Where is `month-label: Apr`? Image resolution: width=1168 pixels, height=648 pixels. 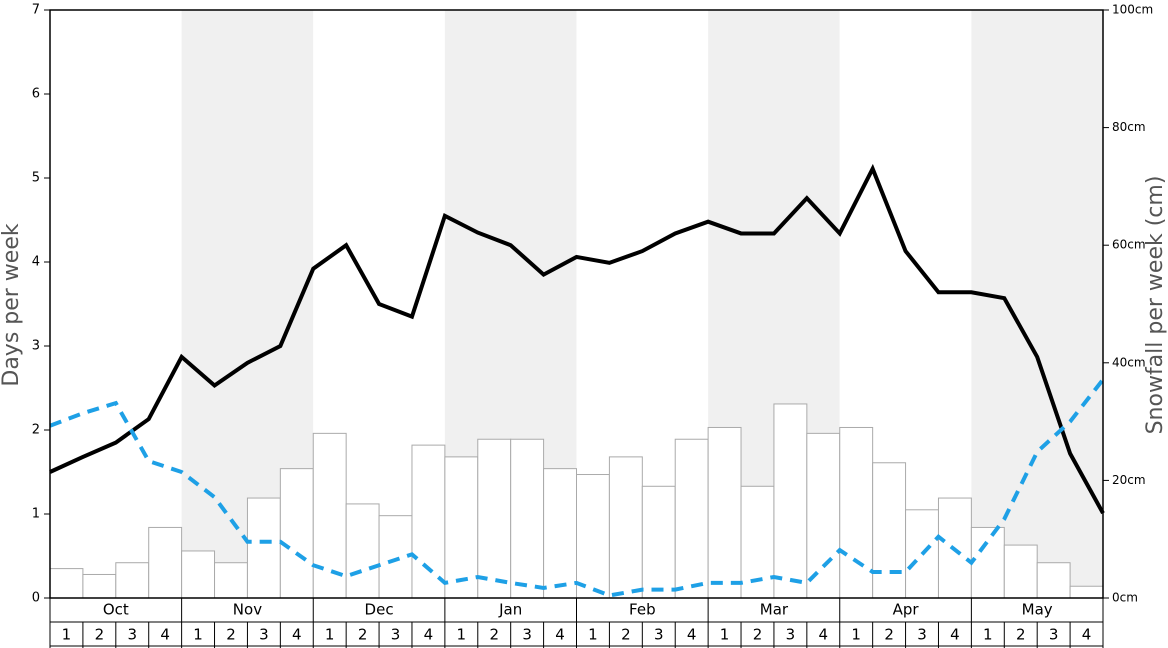
month-label: Apr is located at coordinates (906, 610).